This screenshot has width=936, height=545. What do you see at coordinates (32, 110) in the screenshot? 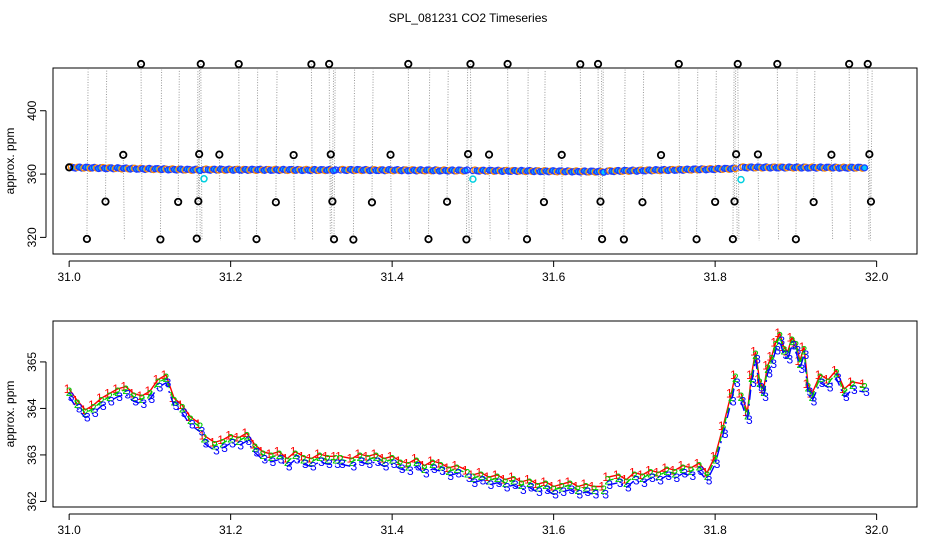
I see `panel-1-y-tick-label: 400` at bounding box center [32, 110].